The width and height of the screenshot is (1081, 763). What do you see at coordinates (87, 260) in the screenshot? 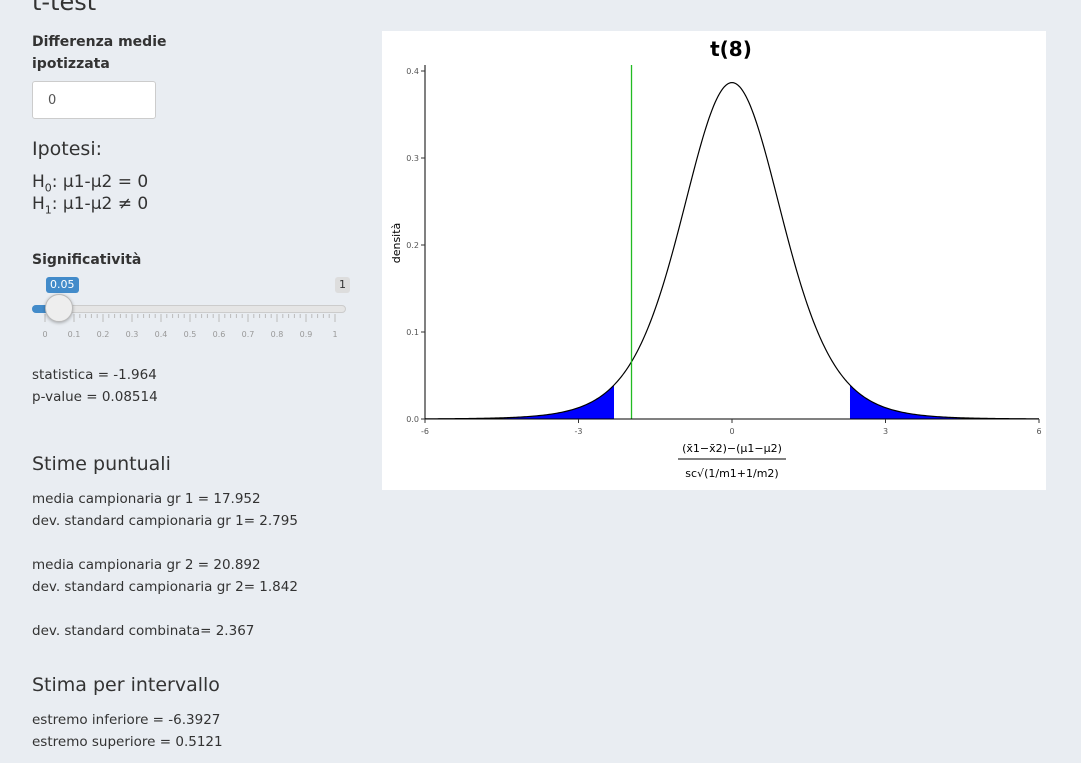
I see `significance-label: Significatività` at bounding box center [87, 260].